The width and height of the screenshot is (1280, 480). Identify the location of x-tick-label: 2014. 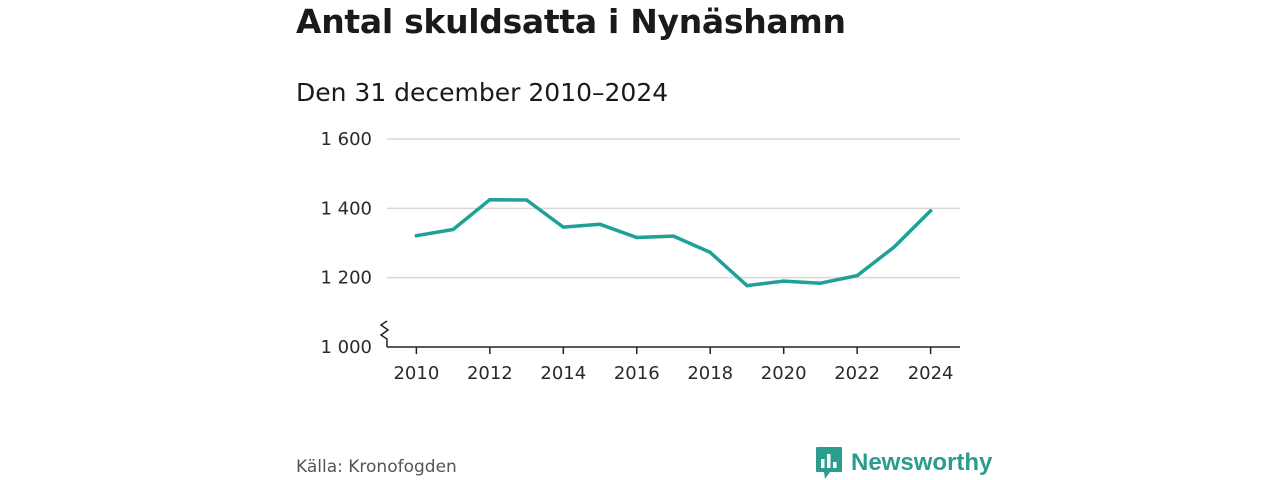
(563, 373).